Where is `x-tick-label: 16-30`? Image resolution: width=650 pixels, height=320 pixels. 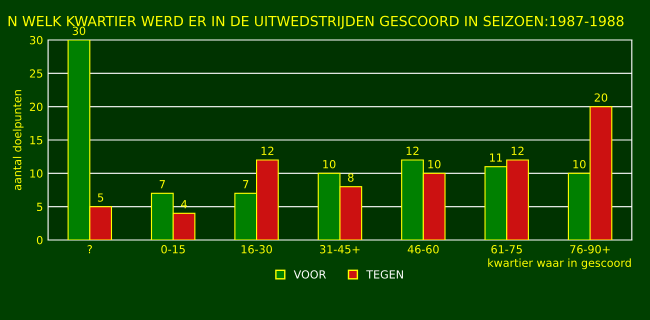 x-tick-label: 16-30 is located at coordinates (257, 249).